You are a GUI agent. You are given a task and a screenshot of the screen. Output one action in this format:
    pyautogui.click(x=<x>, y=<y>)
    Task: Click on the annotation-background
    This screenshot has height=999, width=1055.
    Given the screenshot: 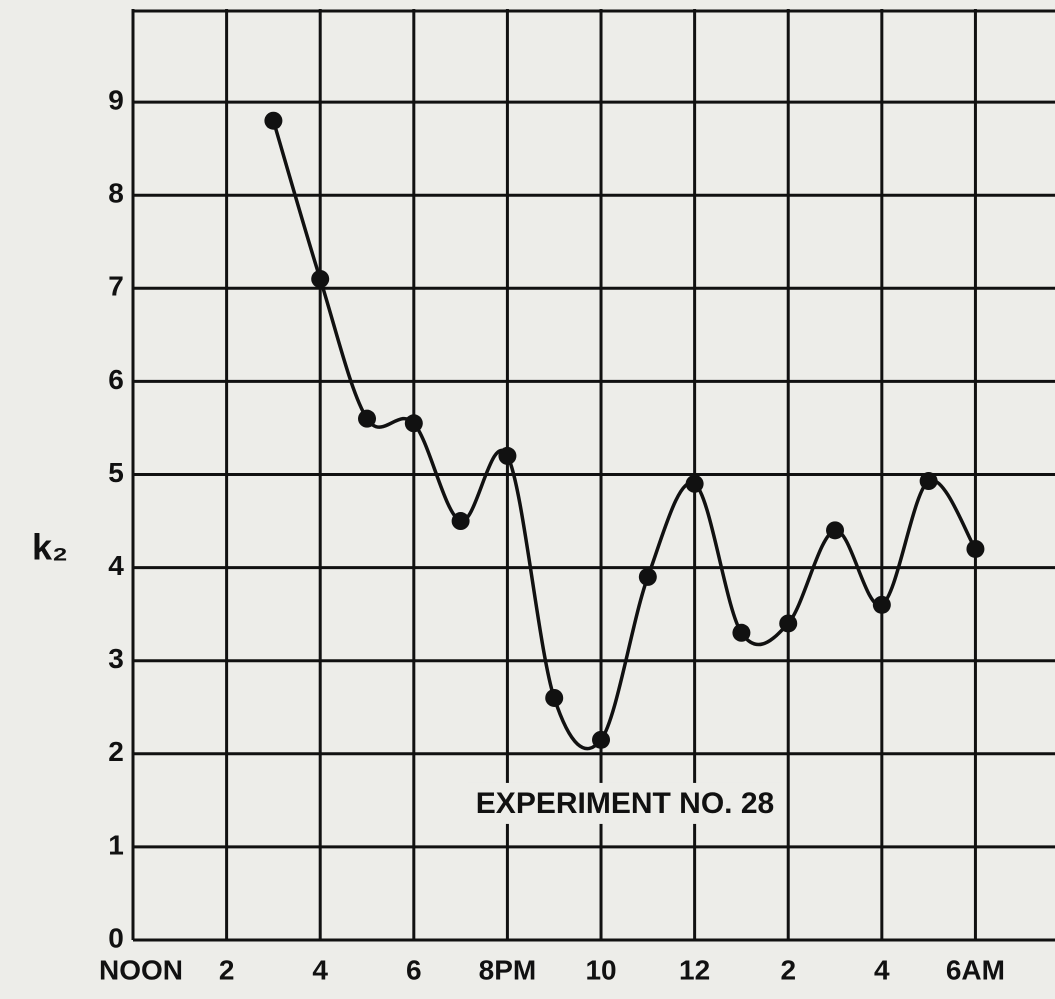 What is the action you would take?
    pyautogui.click(x=625, y=803)
    